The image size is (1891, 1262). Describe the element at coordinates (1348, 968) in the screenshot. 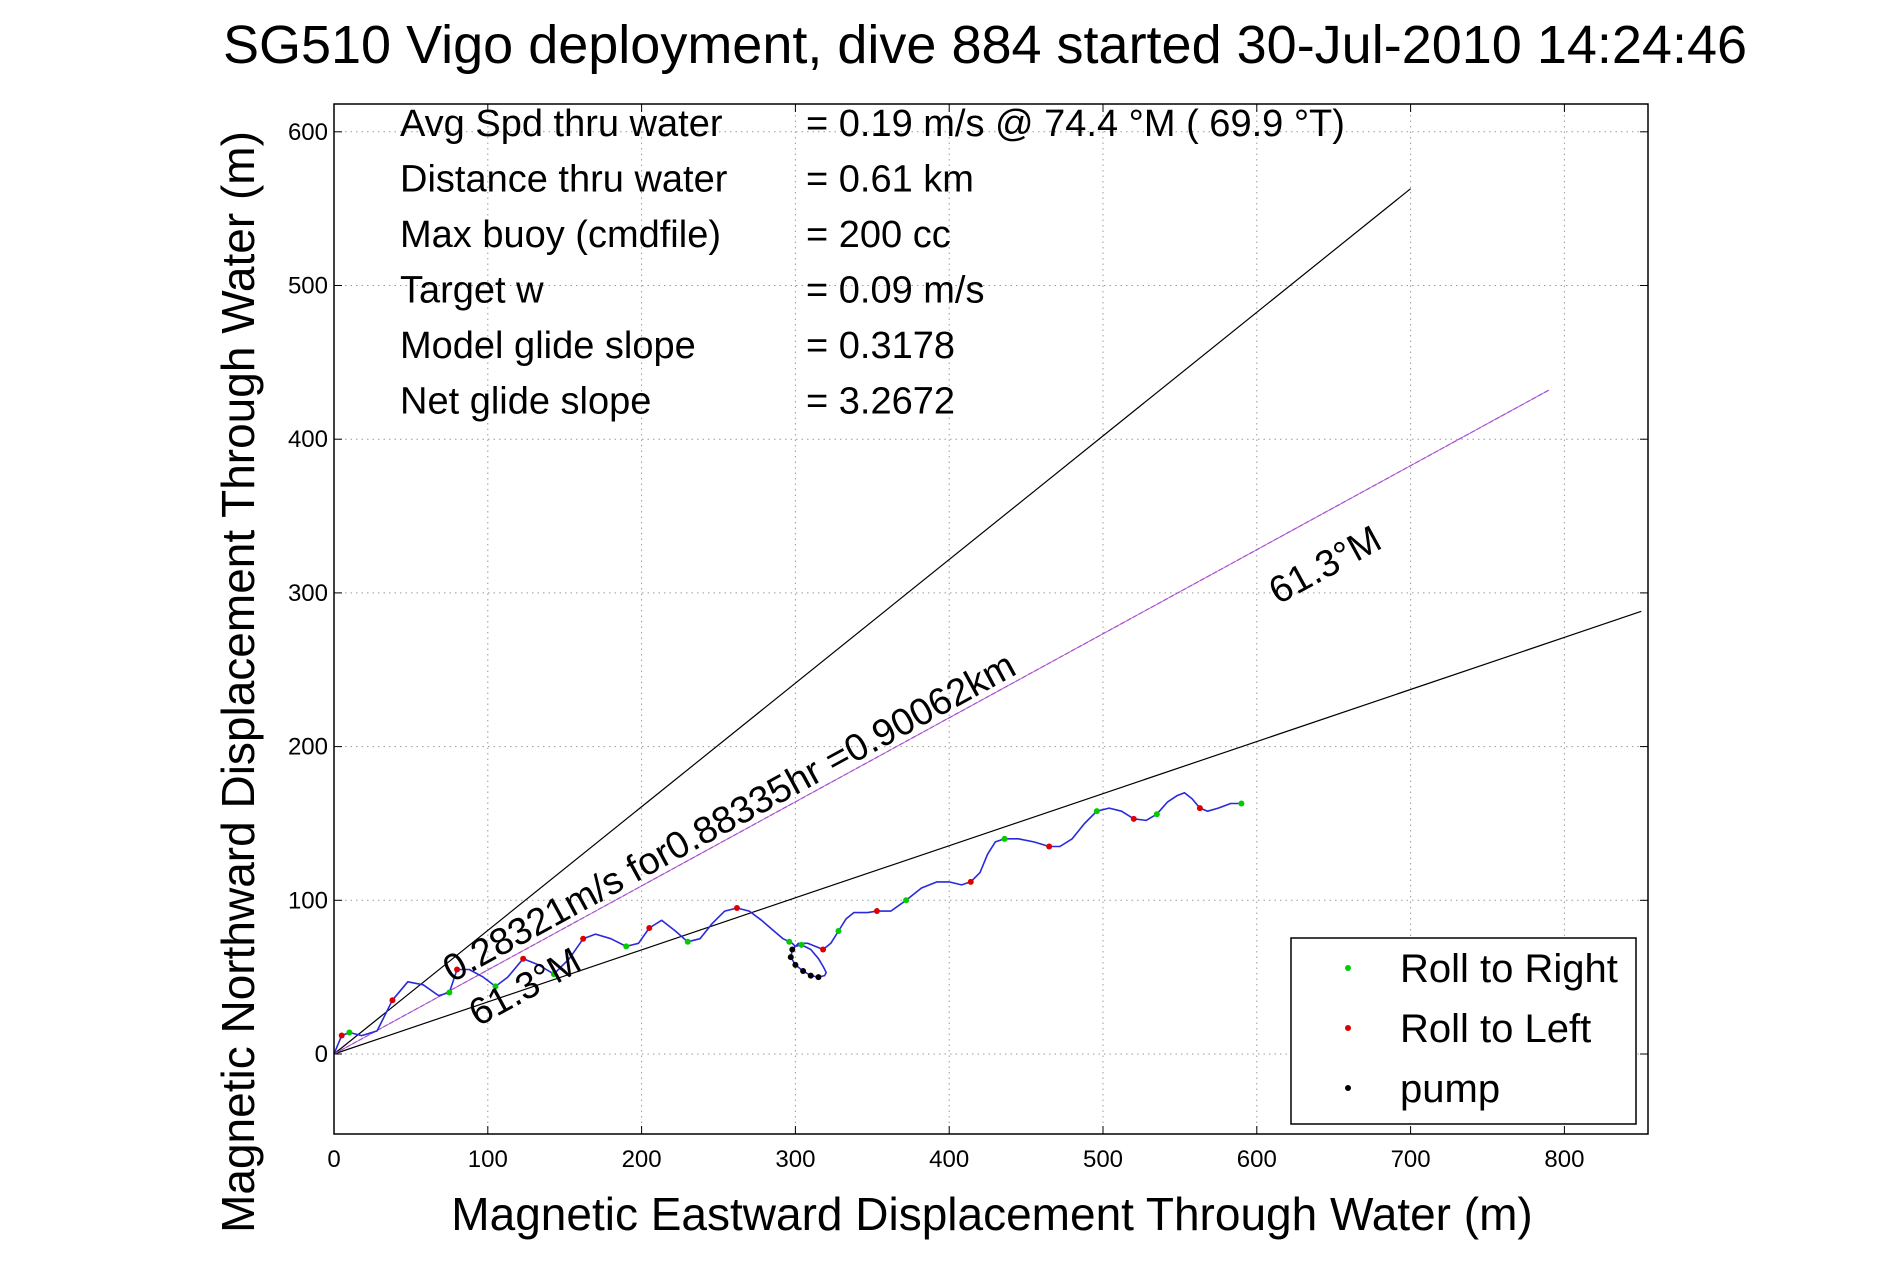

I see `legend-marker-roll-to-right` at that location.